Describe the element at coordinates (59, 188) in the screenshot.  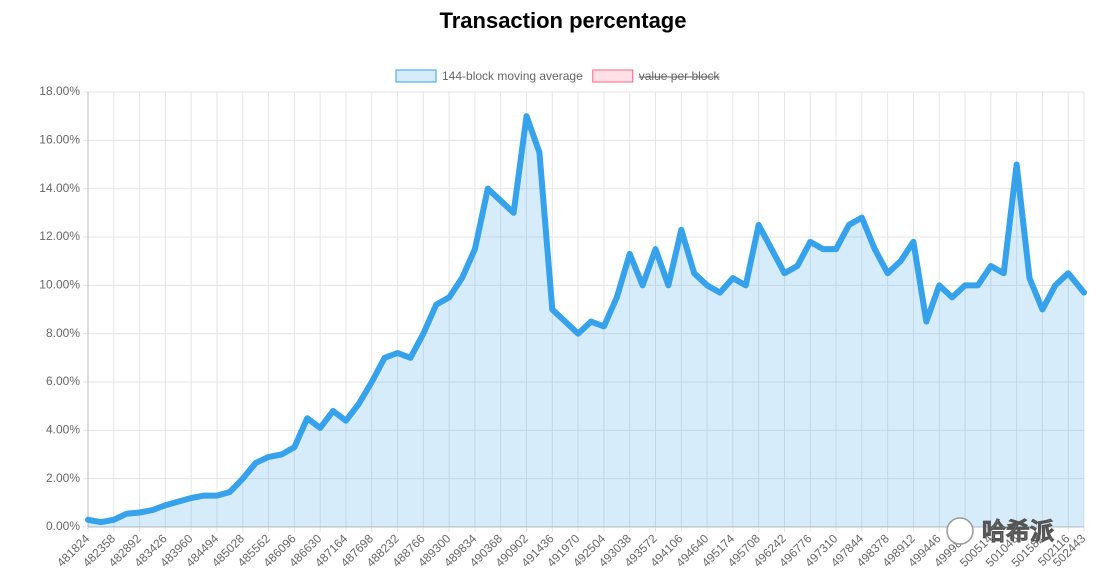
I see `y-tick-label: 14.00%` at that location.